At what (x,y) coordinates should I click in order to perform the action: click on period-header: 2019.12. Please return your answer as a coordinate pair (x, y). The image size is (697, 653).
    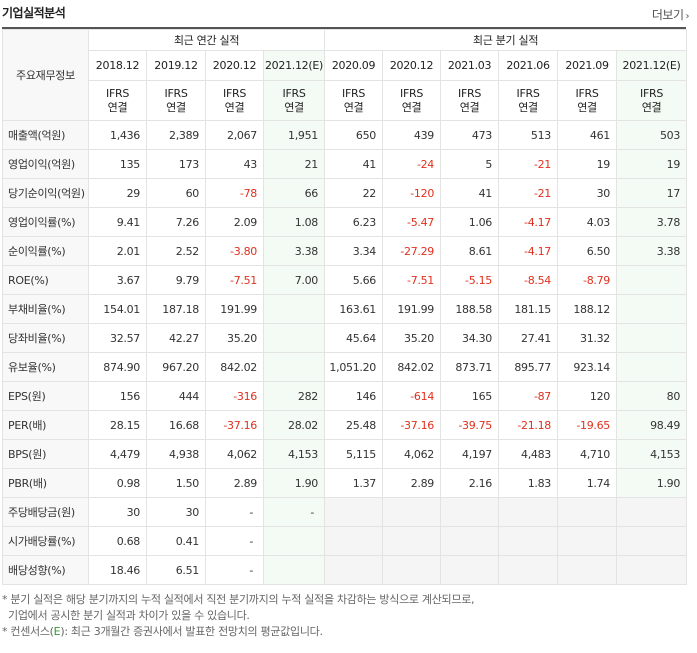
    Looking at the image, I should click on (176, 65).